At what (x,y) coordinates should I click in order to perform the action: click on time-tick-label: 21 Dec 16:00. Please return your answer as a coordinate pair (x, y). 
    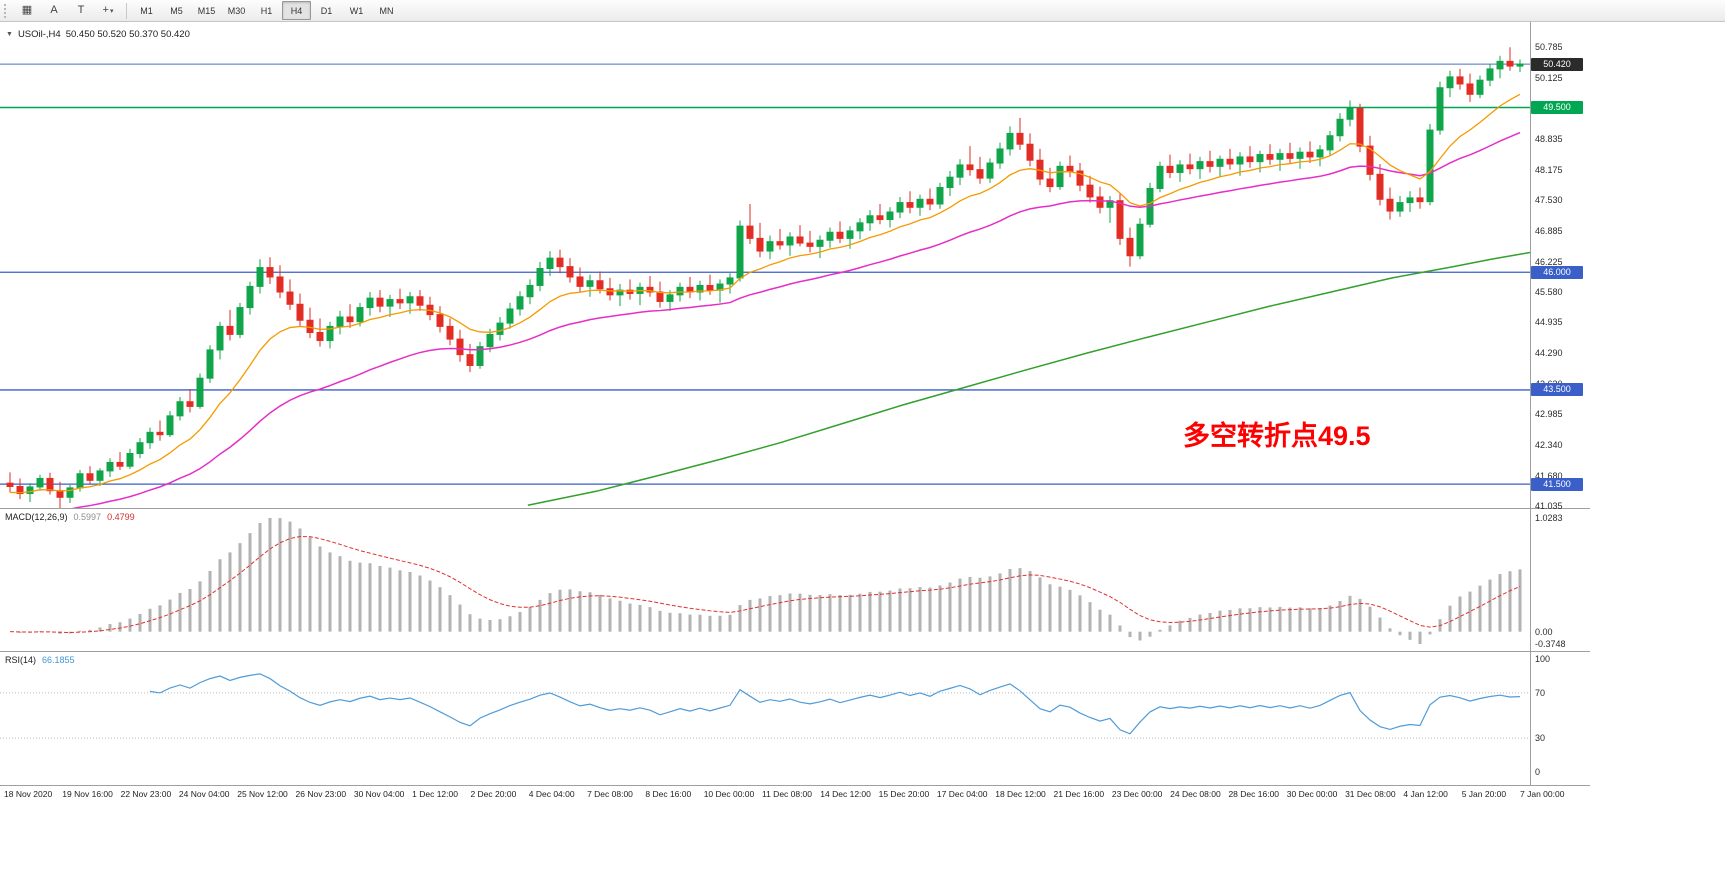
    Looking at the image, I should click on (1079, 794).